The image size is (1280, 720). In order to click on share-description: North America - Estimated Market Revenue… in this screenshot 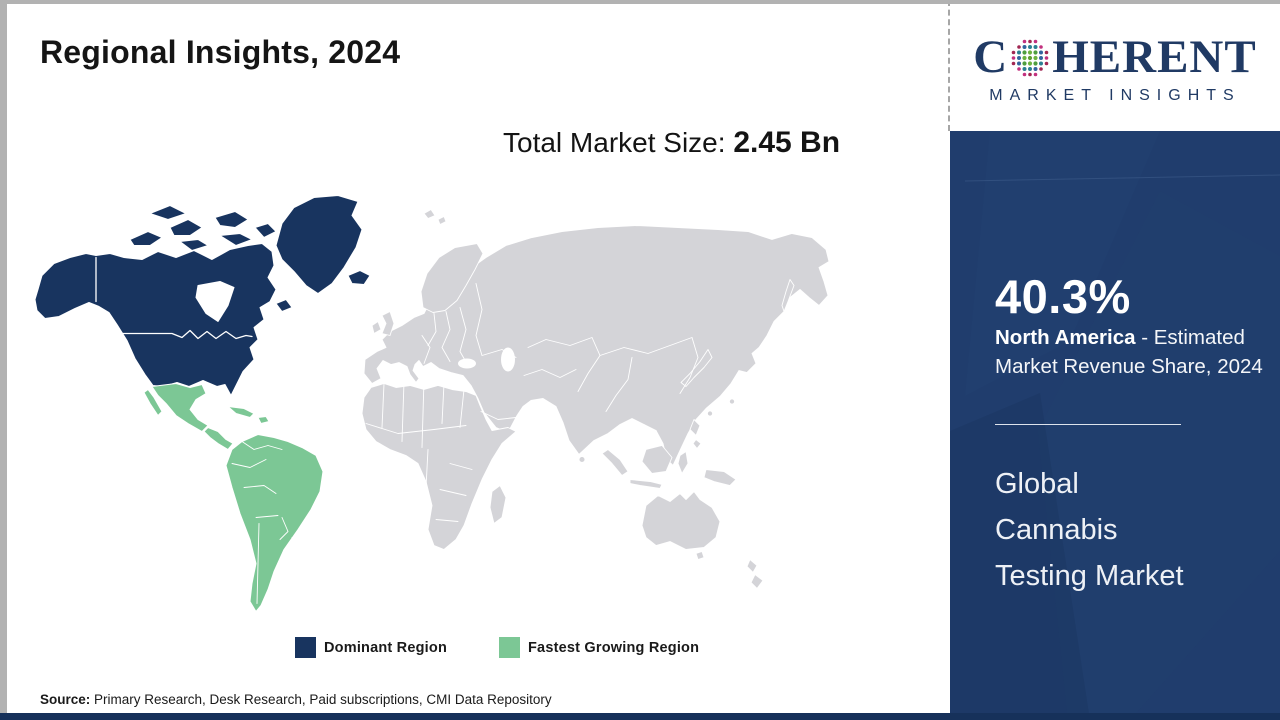, I will do `click(1137, 352)`.